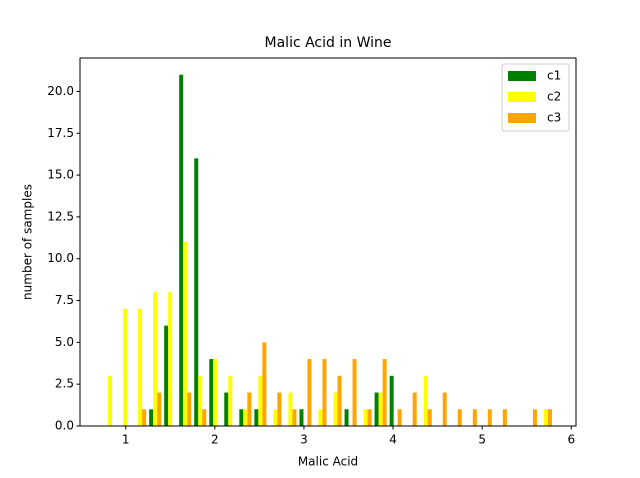  Describe the element at coordinates (28, 242) in the screenshot. I see `y-axis-label: number of samples` at that location.